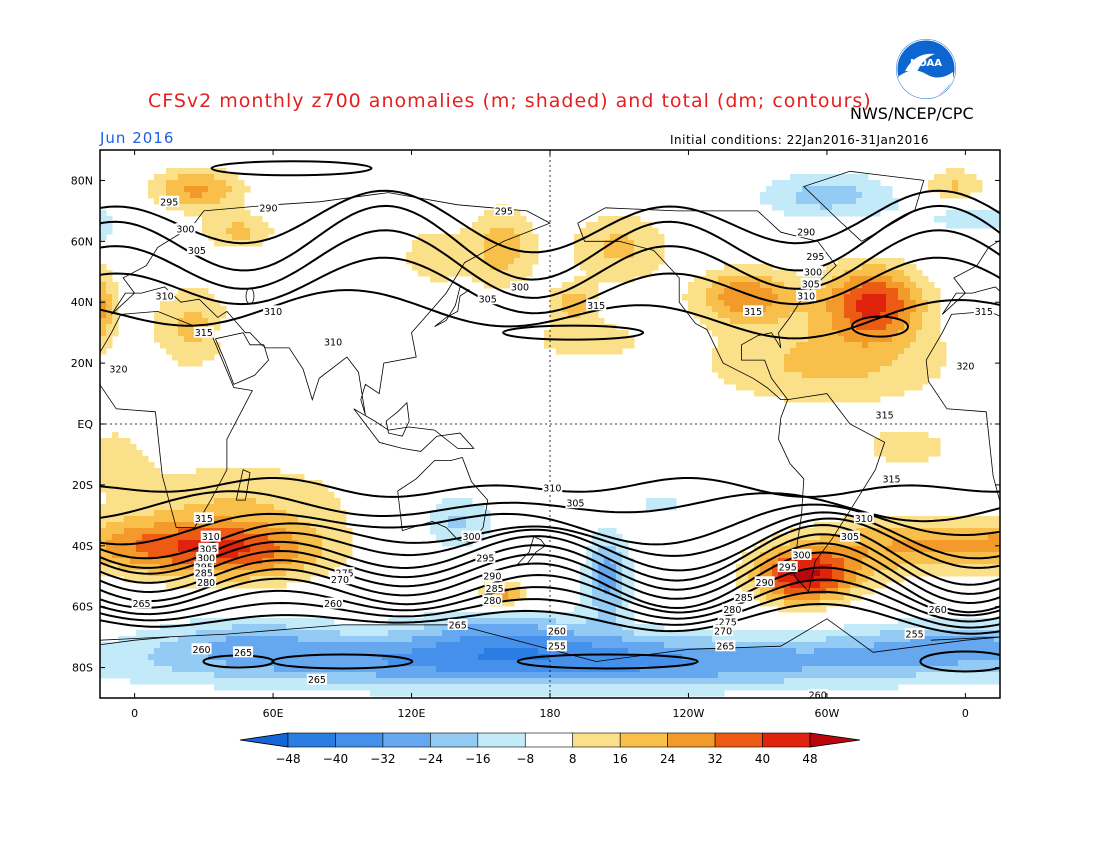  I want to click on lat-label: 20S, so click(82, 485).